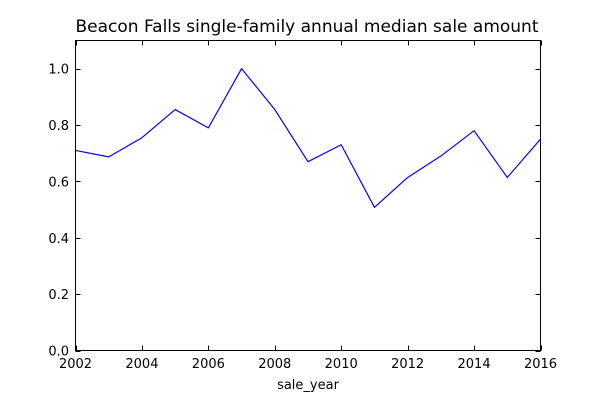 The image size is (600, 400). What do you see at coordinates (407, 364) in the screenshot?
I see `x-tick-label: 2012` at bounding box center [407, 364].